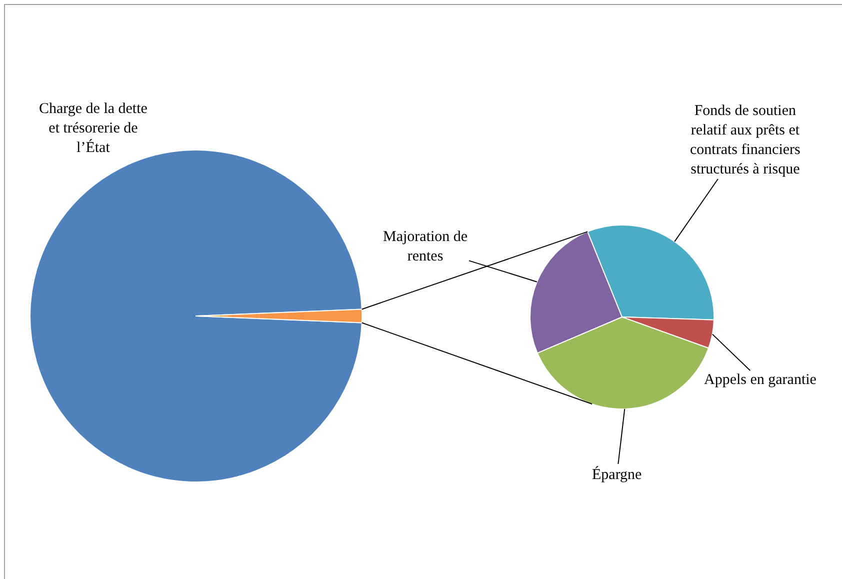  What do you see at coordinates (745, 140) in the screenshot?
I see `slice-label: Fonds de soutien relatif aux prêts et contrats financiers structurés à risque` at bounding box center [745, 140].